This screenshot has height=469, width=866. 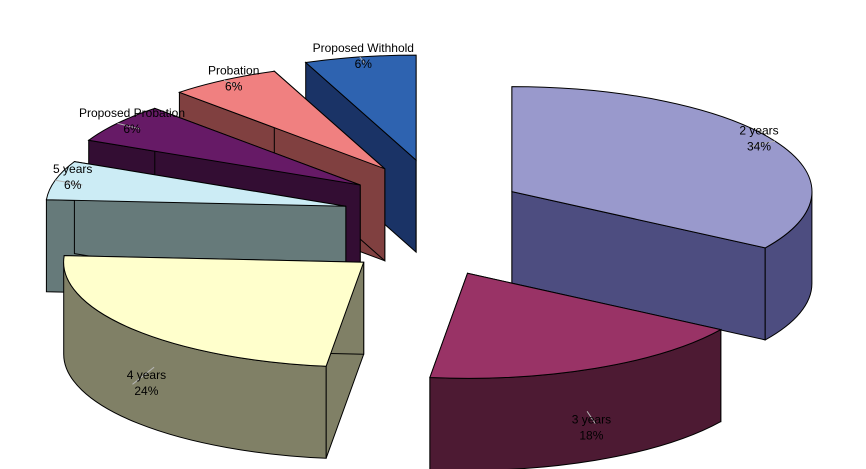 I want to click on slice-label-proposed-withhold: Proposed Withhold, so click(x=363, y=48).